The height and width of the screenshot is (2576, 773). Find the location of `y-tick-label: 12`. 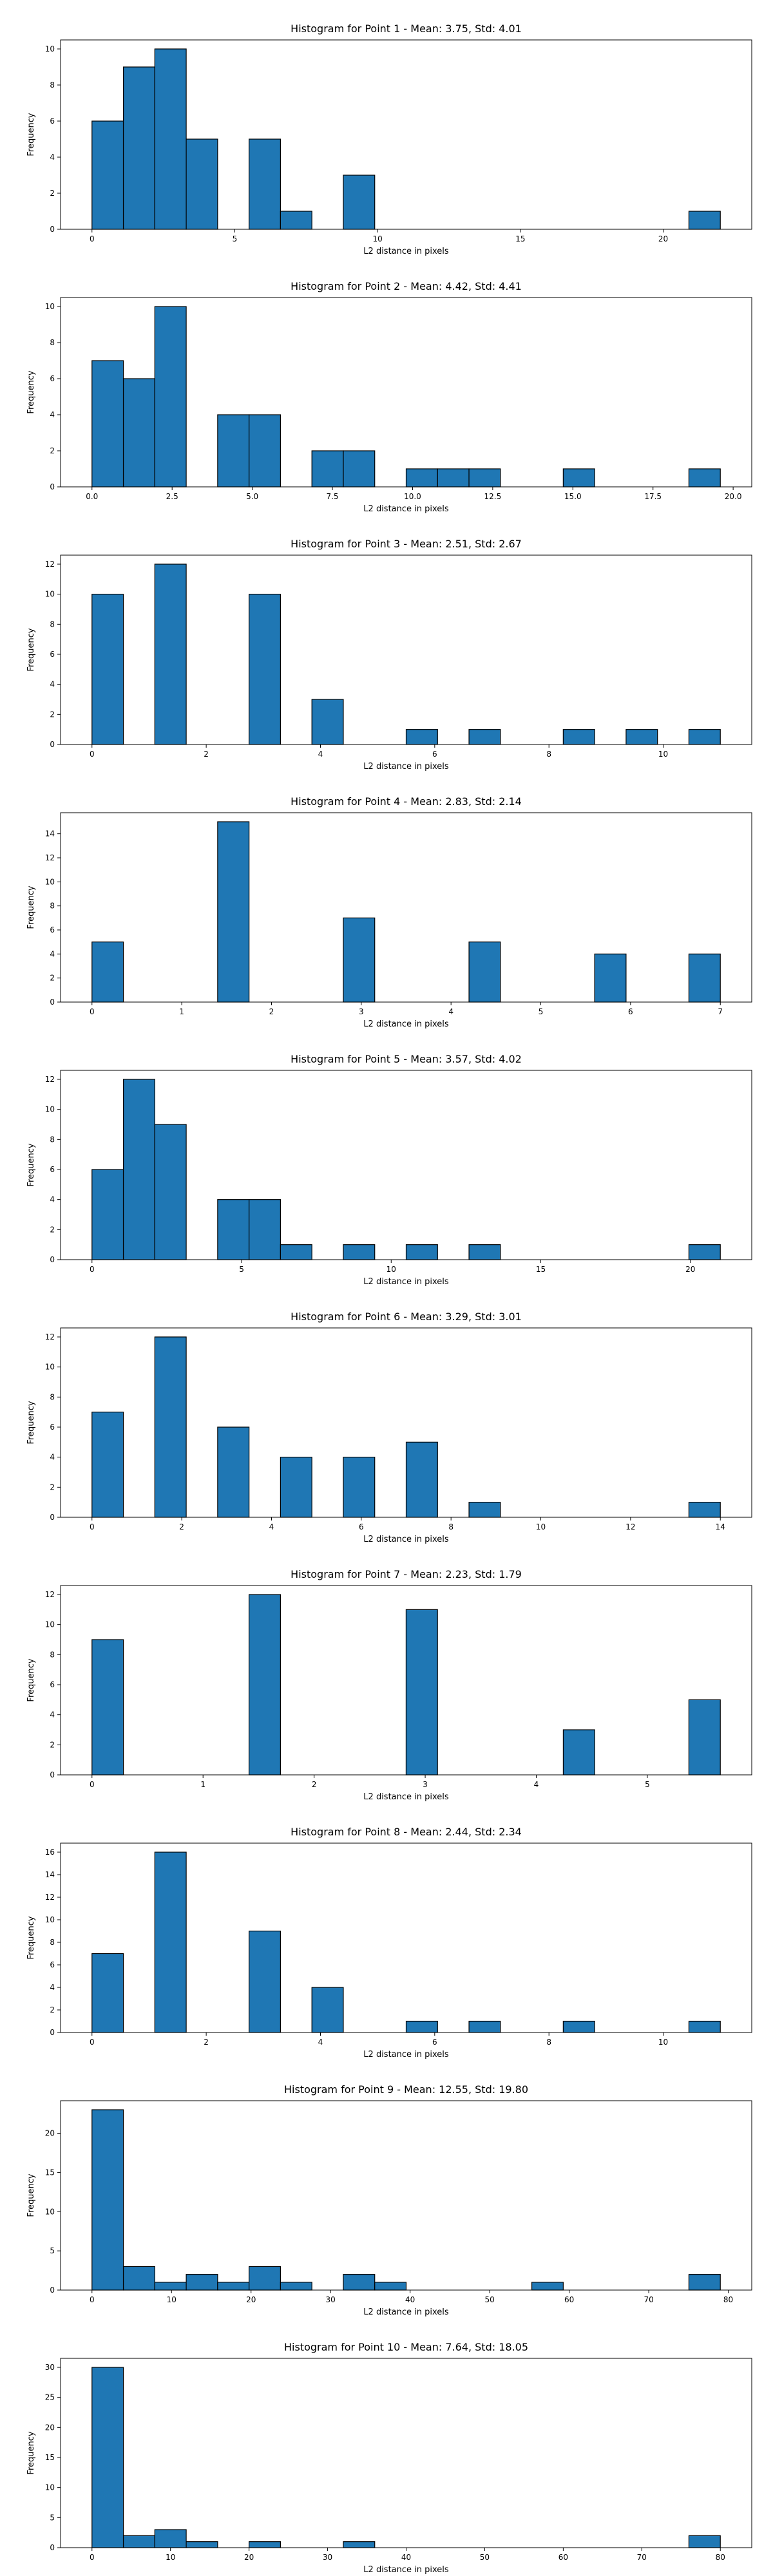

y-tick-label: 12 is located at coordinates (50, 1337).